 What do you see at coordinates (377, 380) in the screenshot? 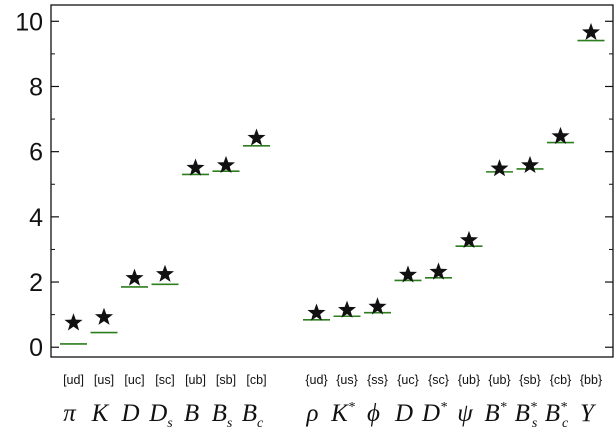
I see `quark-label: {ss}` at bounding box center [377, 380].